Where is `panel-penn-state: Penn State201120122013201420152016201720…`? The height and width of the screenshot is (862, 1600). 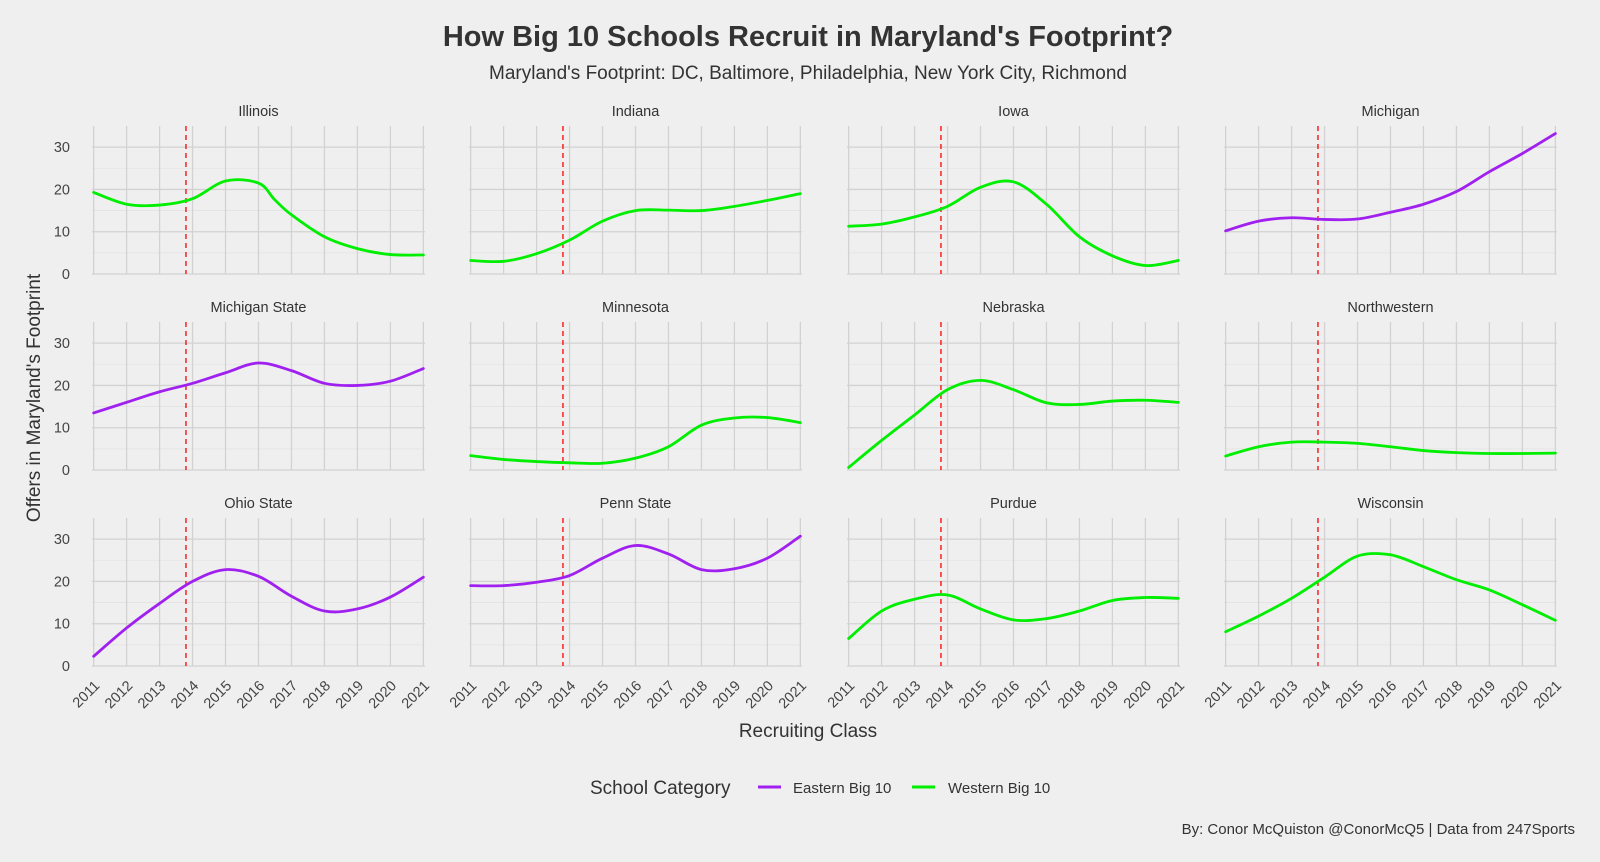 panel-penn-state: Penn State201120122013201420152016201720… is located at coordinates (628, 604).